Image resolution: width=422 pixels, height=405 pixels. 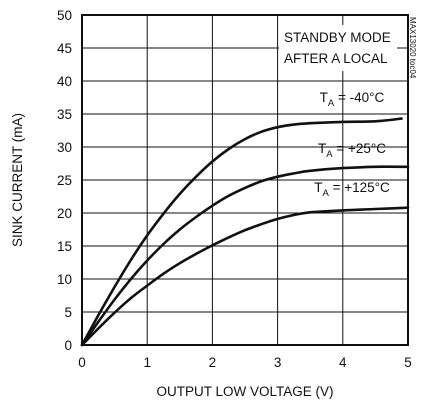 I want to click on series-label-rest: = -40°C, so click(x=359, y=97).